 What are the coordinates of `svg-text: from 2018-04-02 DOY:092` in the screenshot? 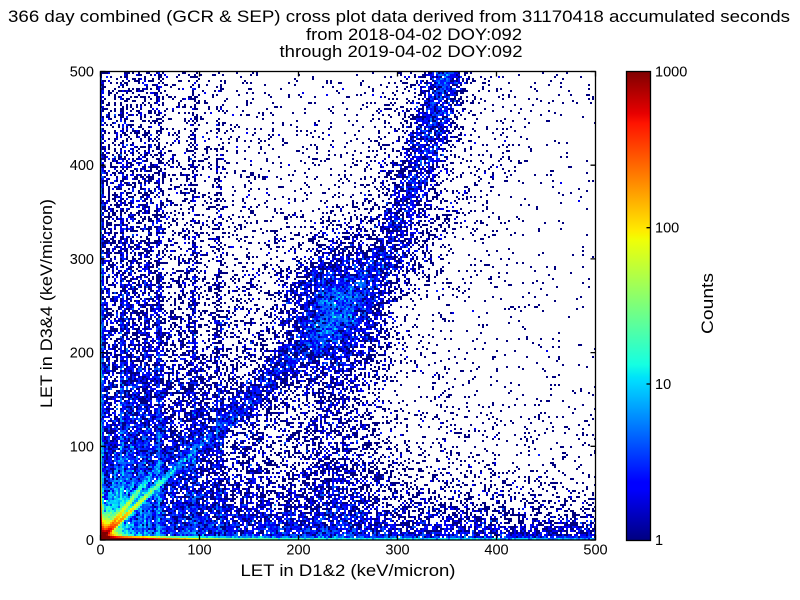 It's located at (414, 35).